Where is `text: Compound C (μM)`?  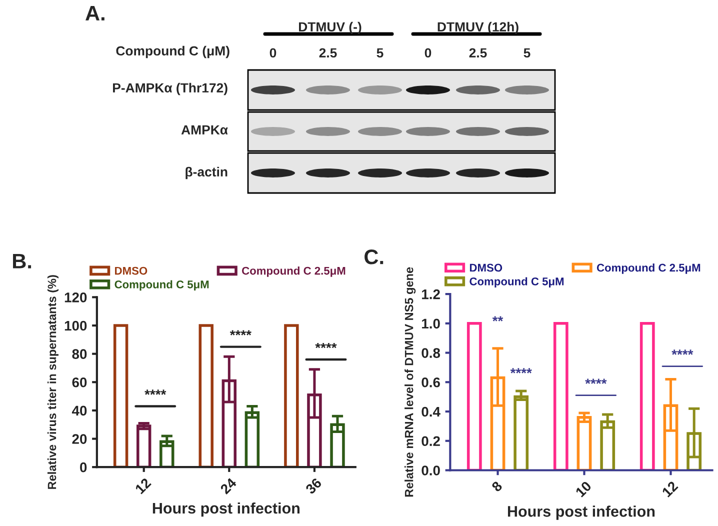 text: Compound C (μM) is located at coordinates (173, 52).